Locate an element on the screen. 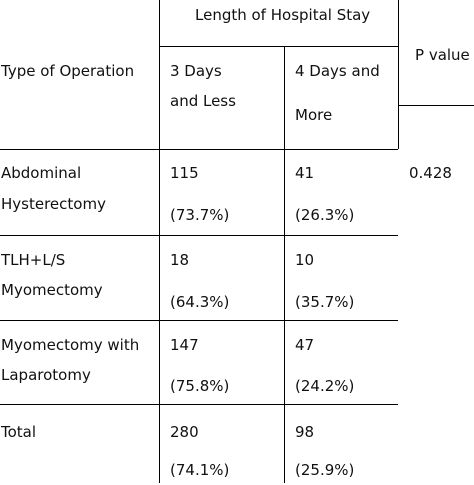 This screenshot has height=485, width=474. header-group-underline is located at coordinates (279, 46).